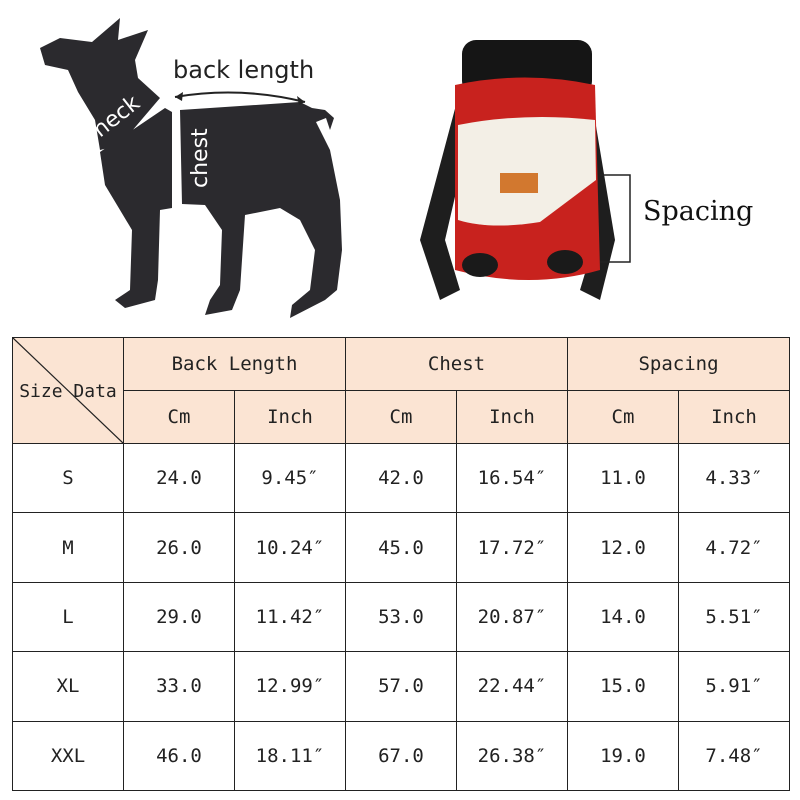 The image size is (800, 800). What do you see at coordinates (512, 686) in the screenshot?
I see `value-cell: 22.44″` at bounding box center [512, 686].